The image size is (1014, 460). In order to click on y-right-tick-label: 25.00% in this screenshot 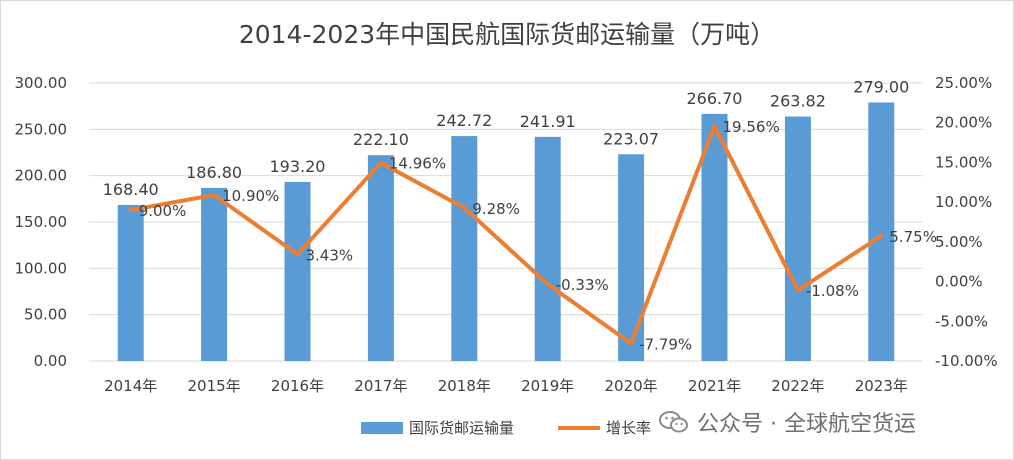, I will do `click(963, 83)`.